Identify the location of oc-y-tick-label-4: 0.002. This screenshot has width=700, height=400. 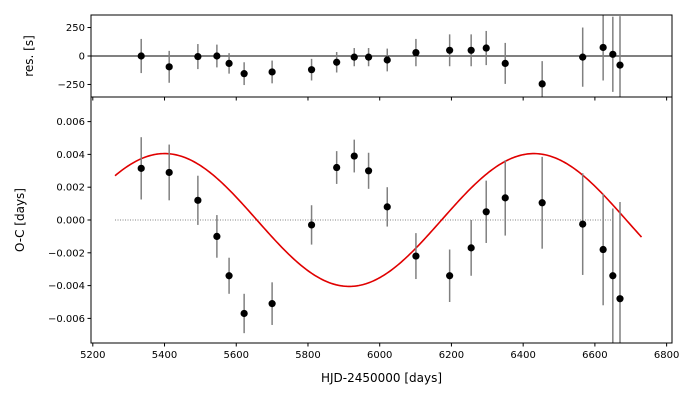
(70, 188).